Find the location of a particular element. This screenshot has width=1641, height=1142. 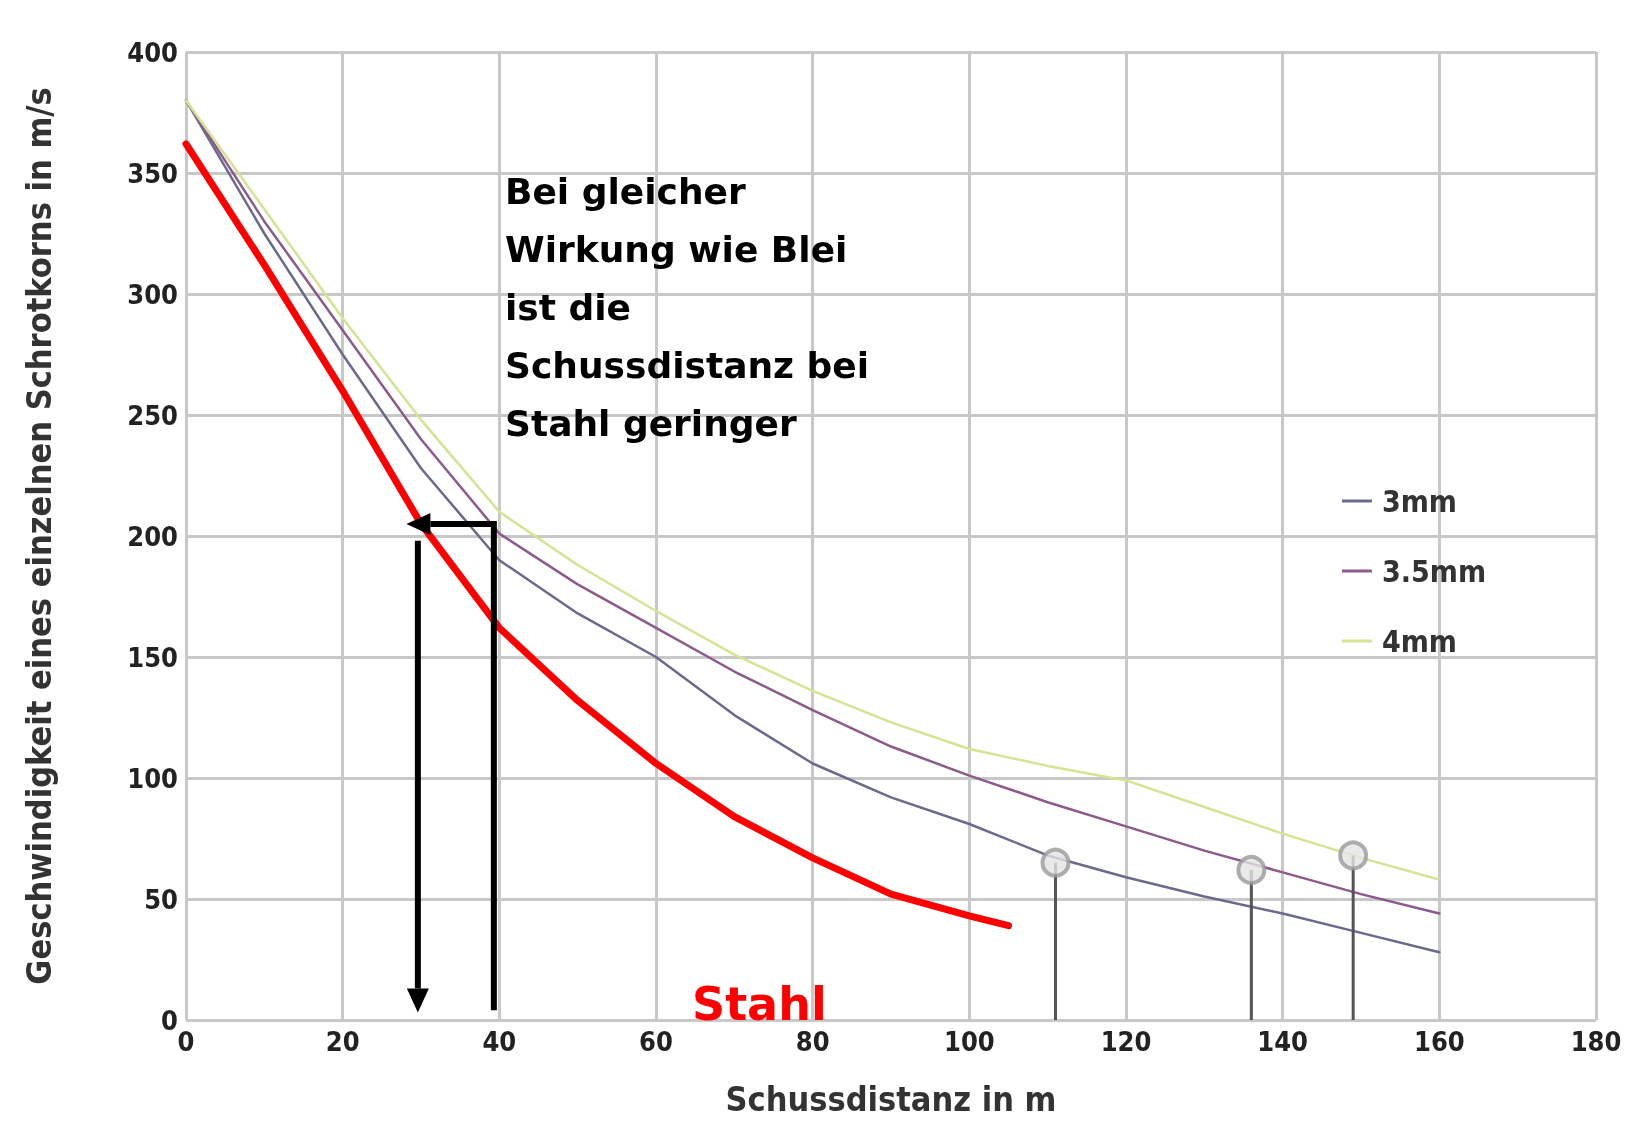

x-tick-label: 20 is located at coordinates (342, 1041).